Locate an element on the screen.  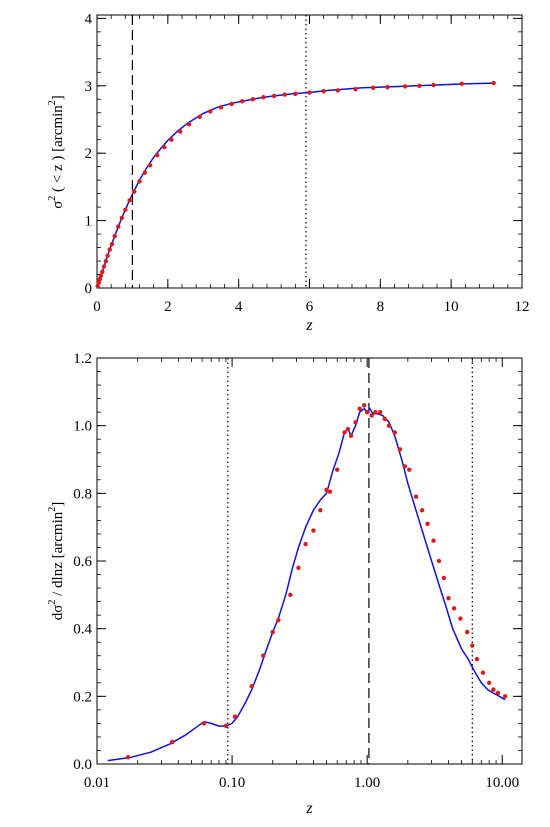
x-axis-label: z is located at coordinates (309, 808).